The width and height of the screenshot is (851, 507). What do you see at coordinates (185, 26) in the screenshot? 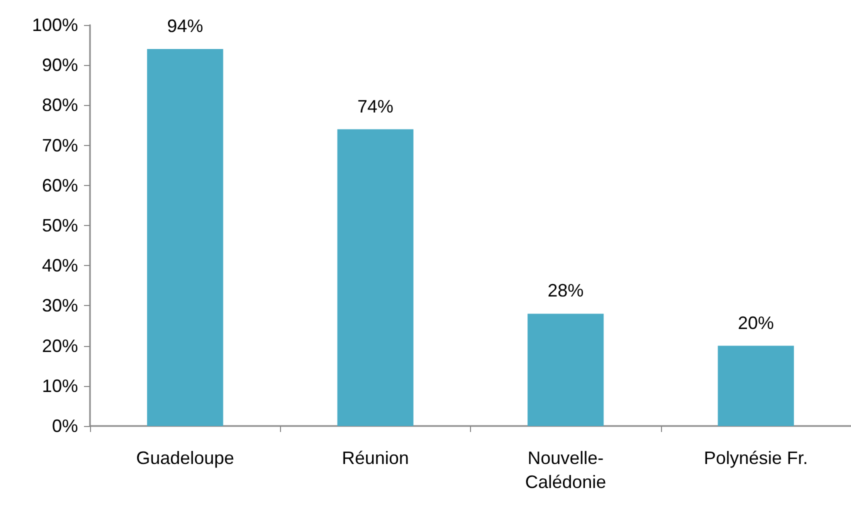
I see `data-label: 94%` at bounding box center [185, 26].